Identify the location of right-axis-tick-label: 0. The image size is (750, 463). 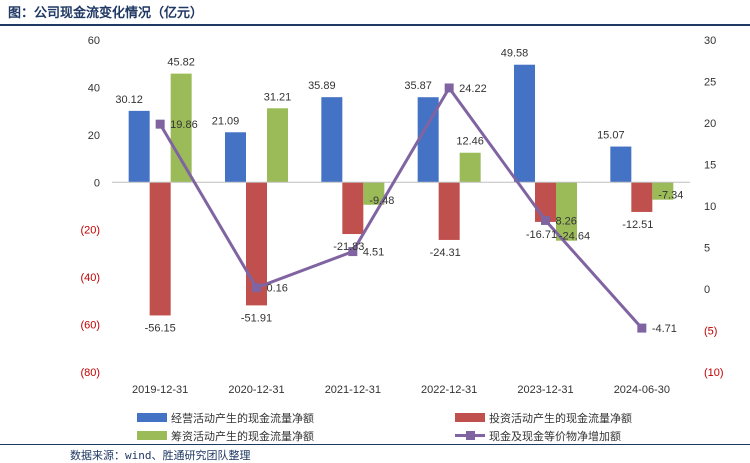
(707, 290).